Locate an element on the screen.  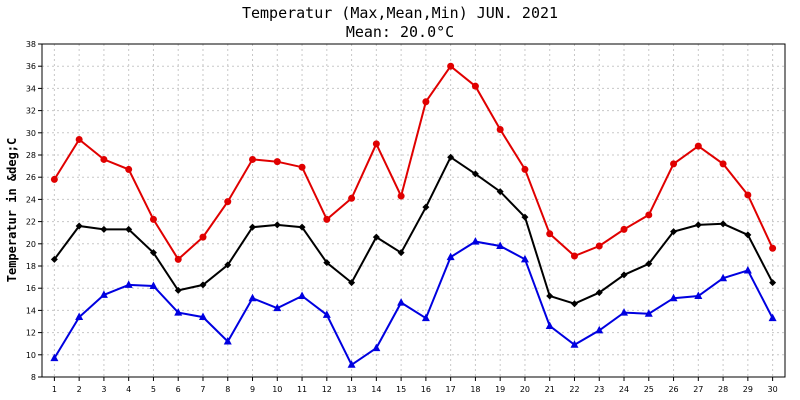
y-tick-label: 22 is located at coordinates (31, 222).